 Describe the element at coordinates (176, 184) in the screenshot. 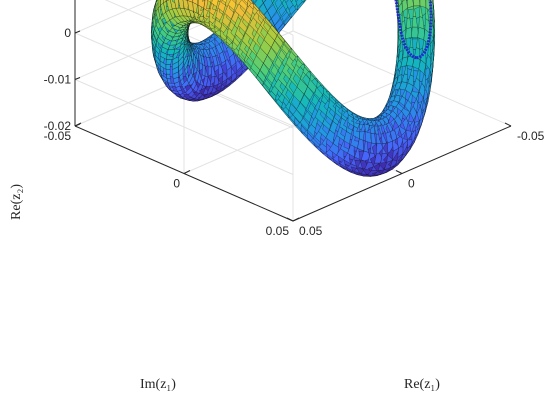

I see `y-tick-label: 0` at that location.